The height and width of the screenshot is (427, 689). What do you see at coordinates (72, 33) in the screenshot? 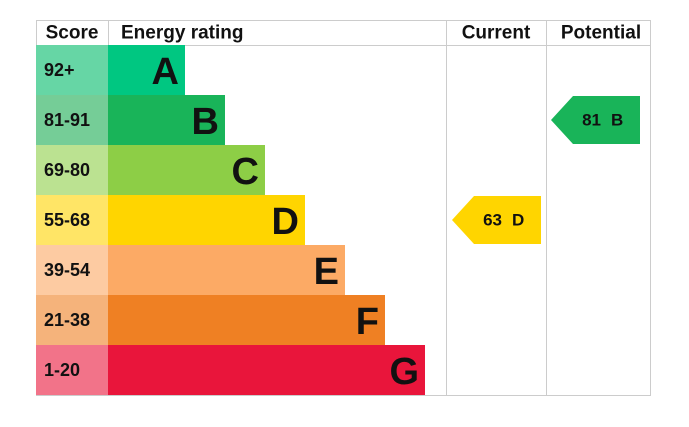
I see `header-score: Score` at bounding box center [72, 33].